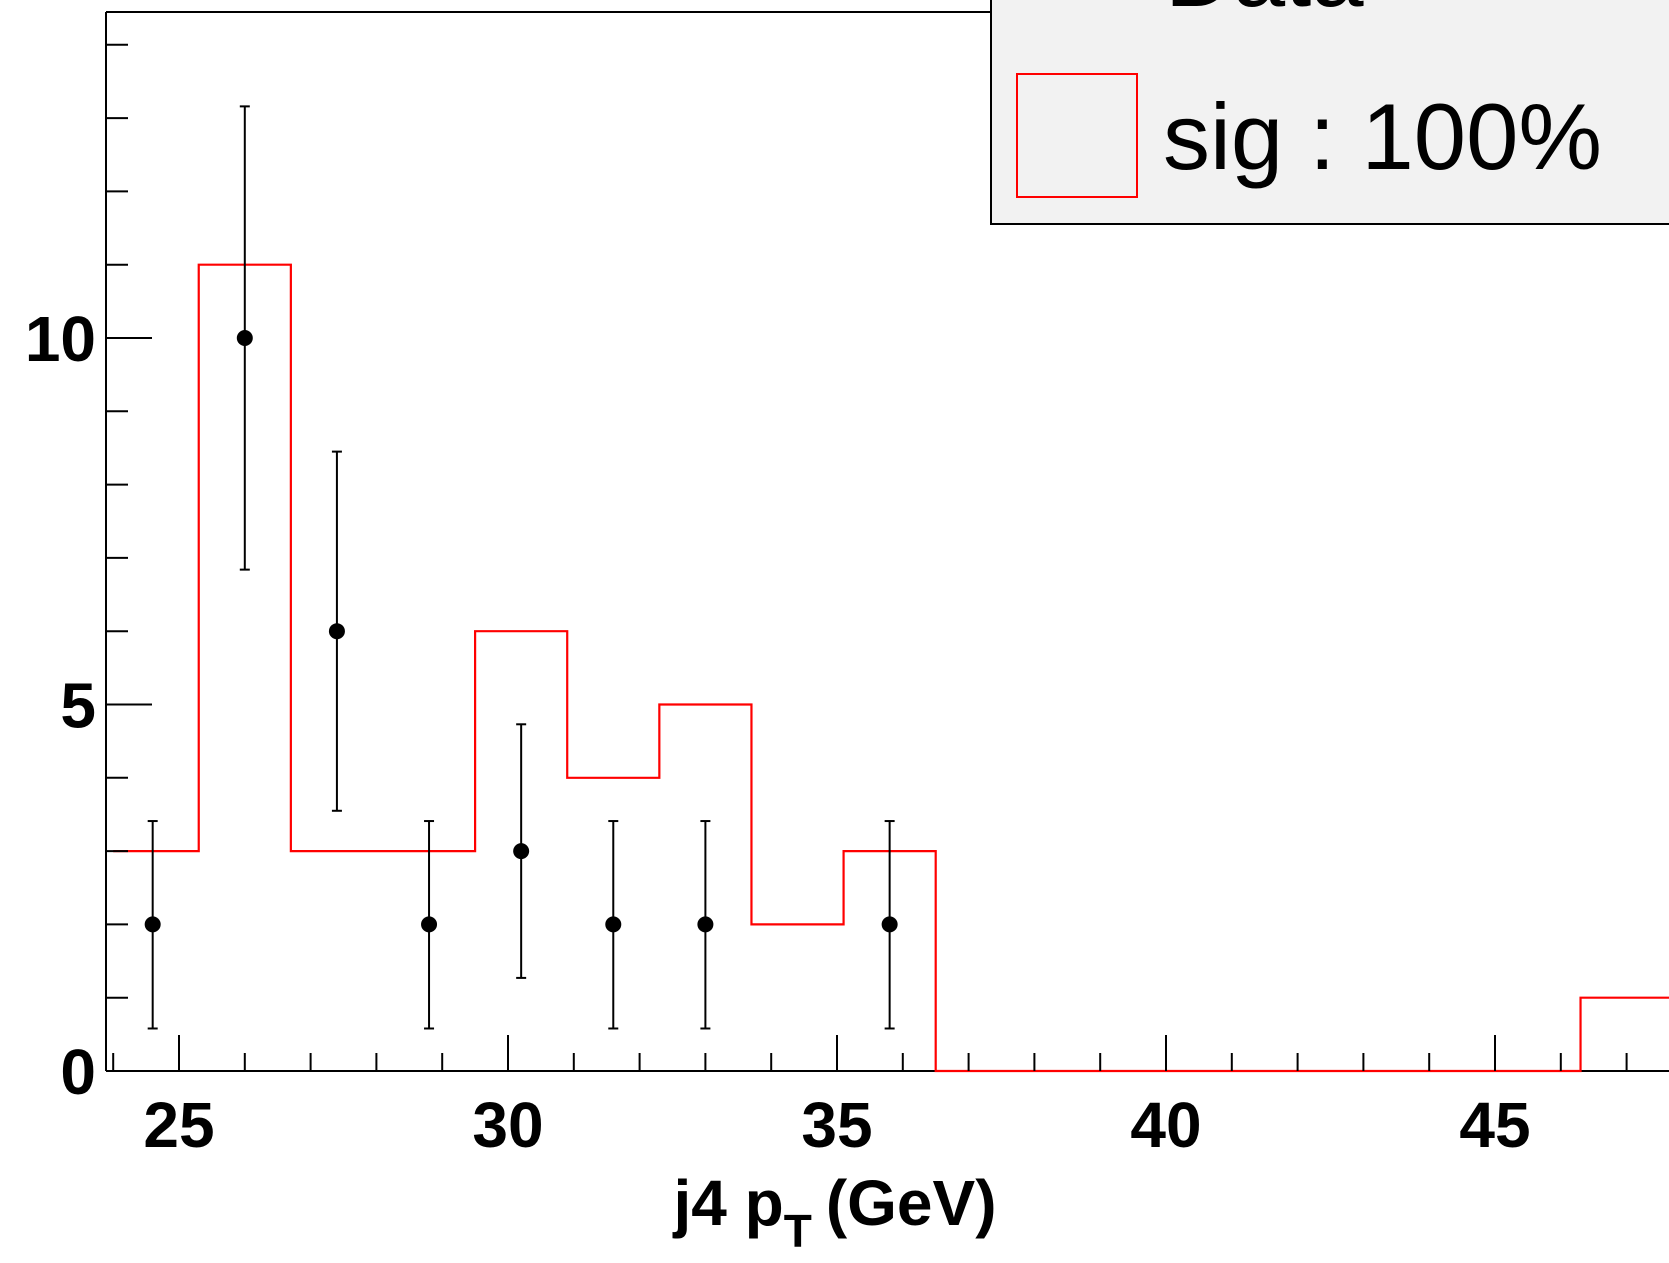 The width and height of the screenshot is (1669, 1263). Describe the element at coordinates (1264, 13) in the screenshot. I see `legend-entry-data: Data` at that location.